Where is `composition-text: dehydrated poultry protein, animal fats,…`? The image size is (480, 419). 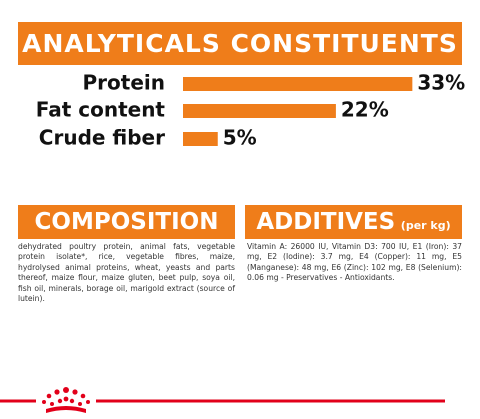
composition-text: dehydrated poultry protein, animal fats,… is located at coordinates (126, 273).